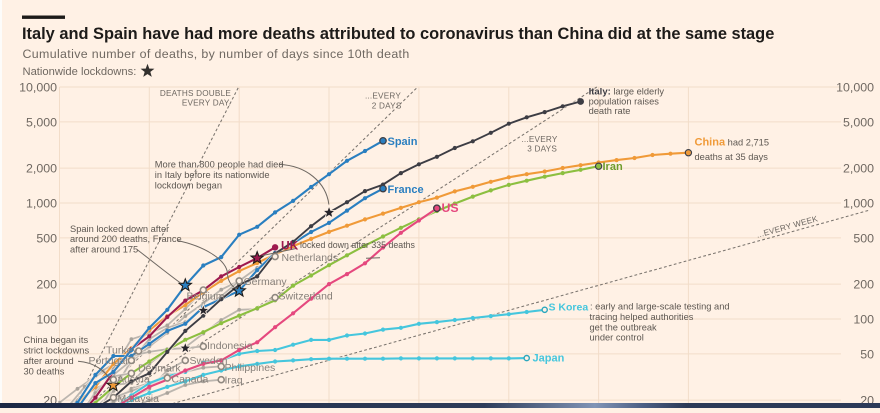 This screenshot has width=880, height=413. I want to click on svg-text: Canada, so click(190, 379).